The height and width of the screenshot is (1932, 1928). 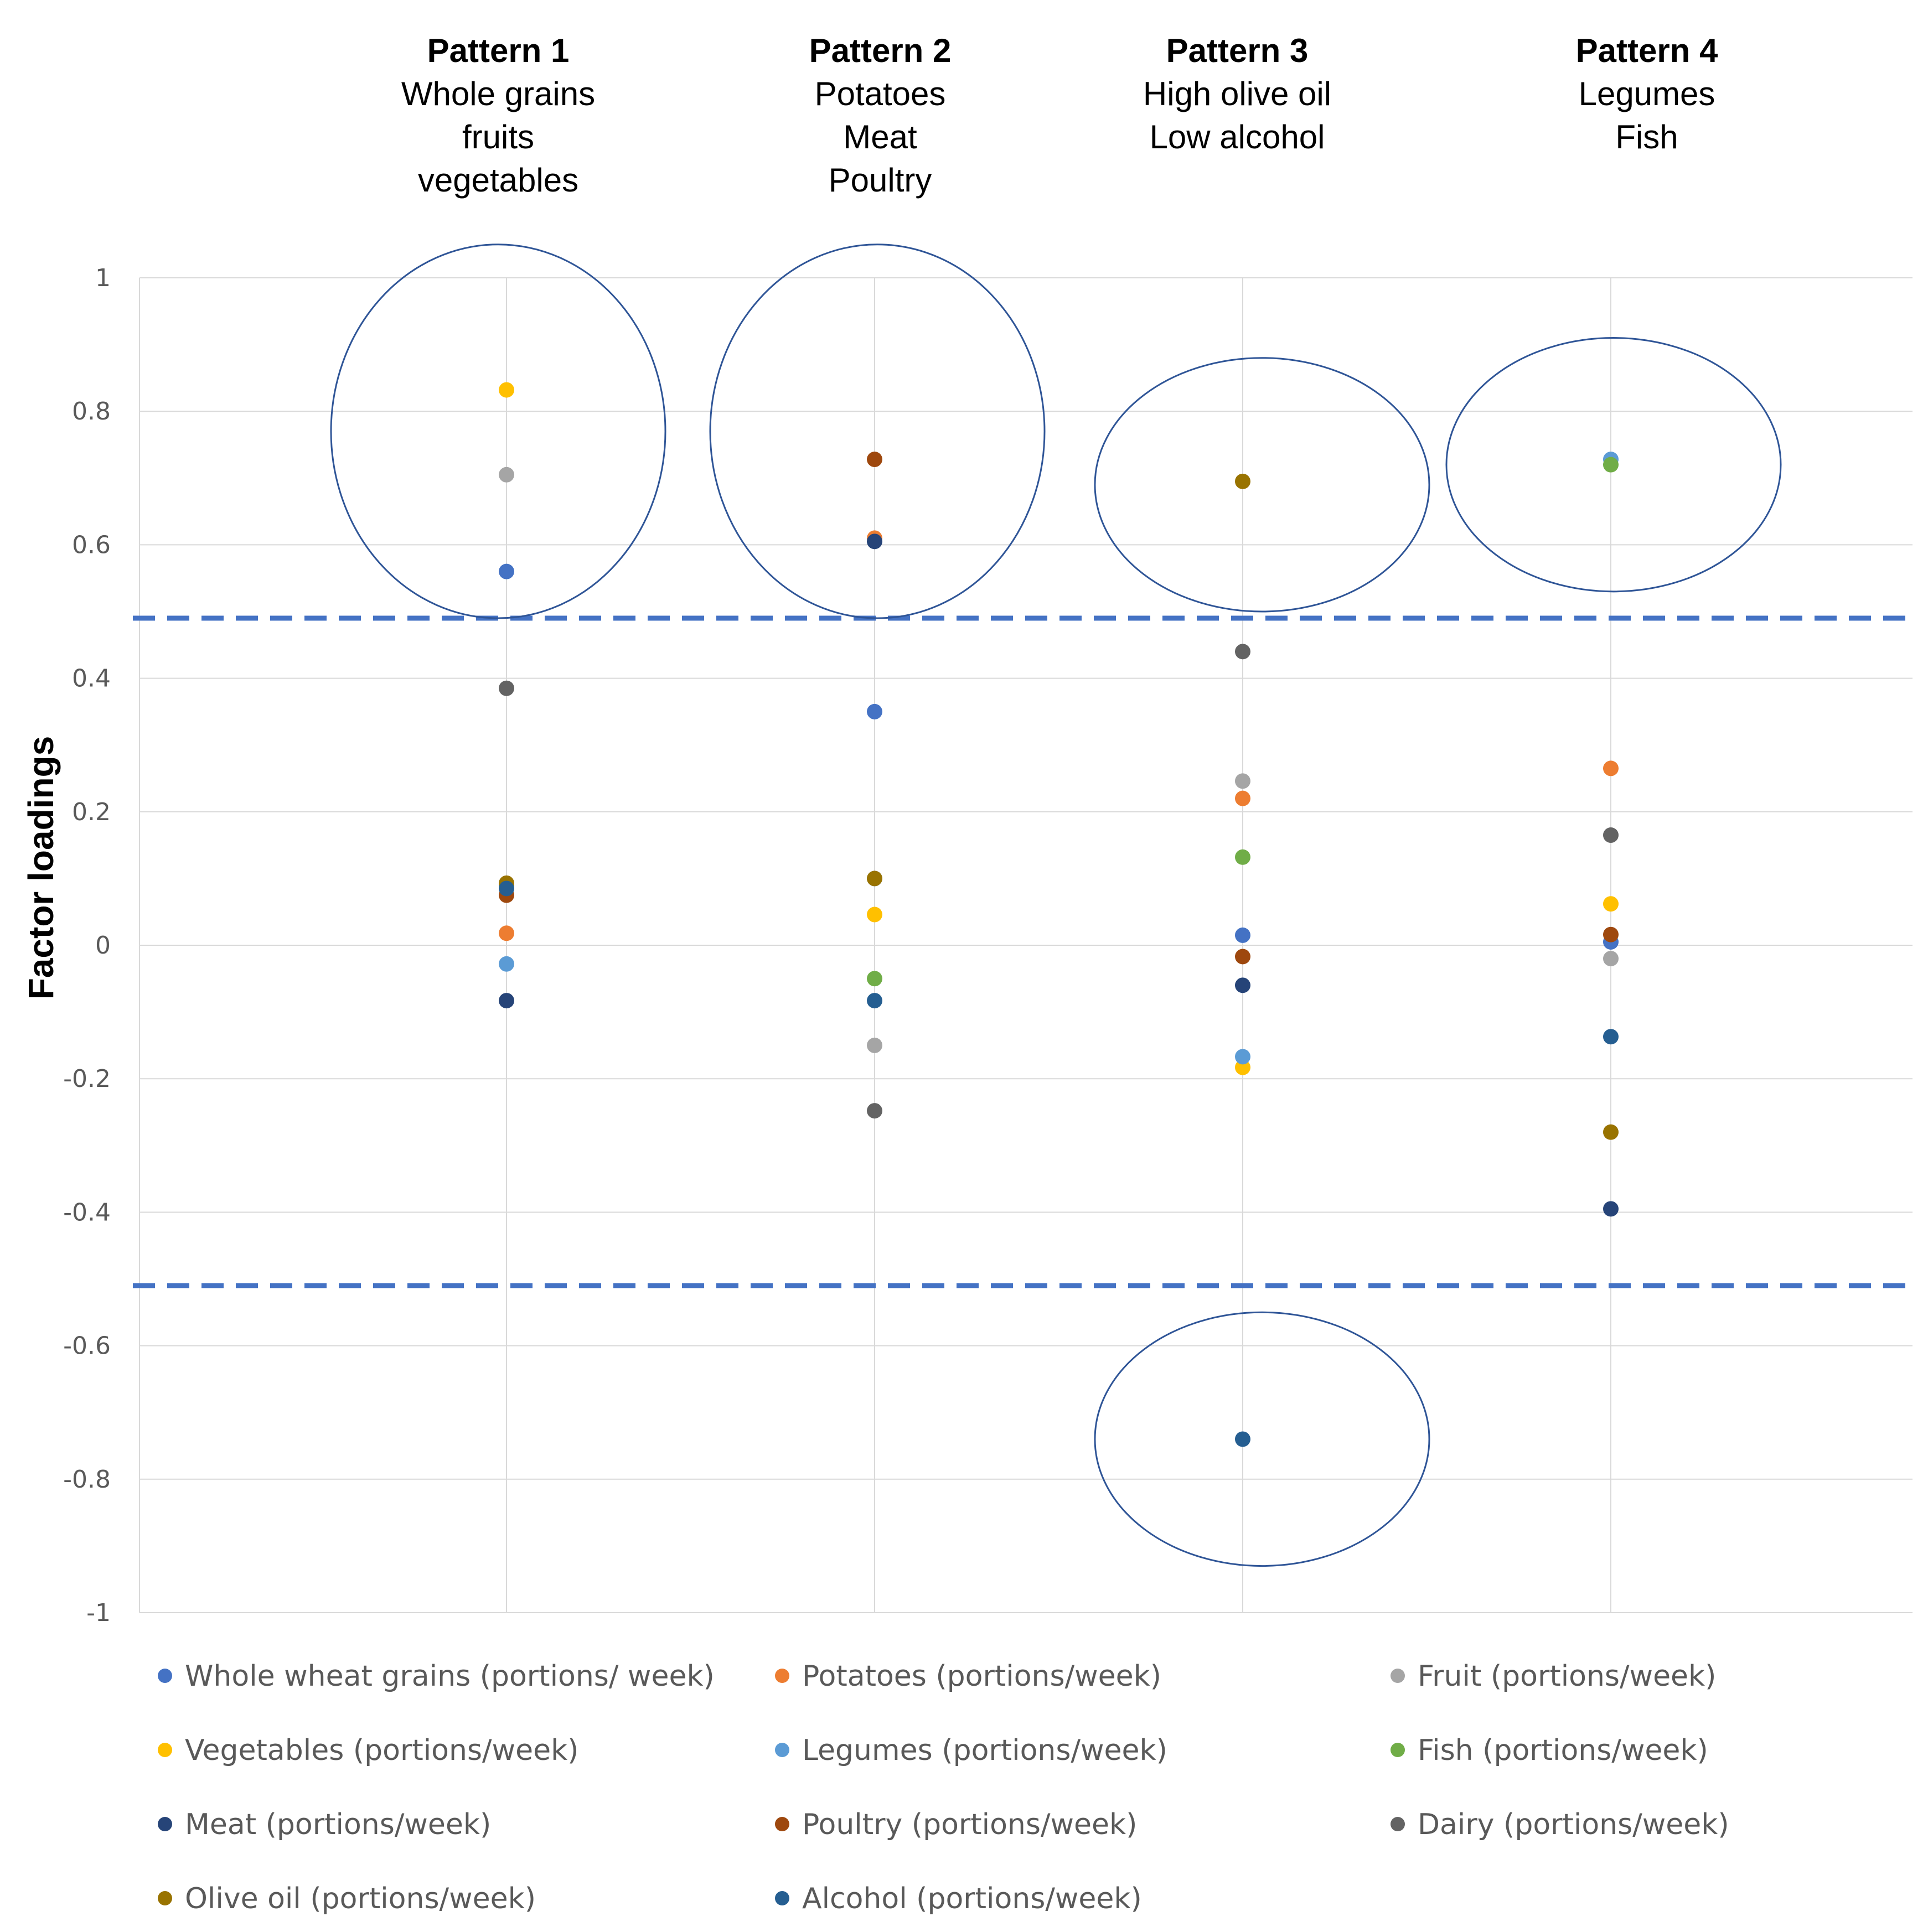 I want to click on legend-item: Vegetables (portions/week), so click(x=368, y=1750).